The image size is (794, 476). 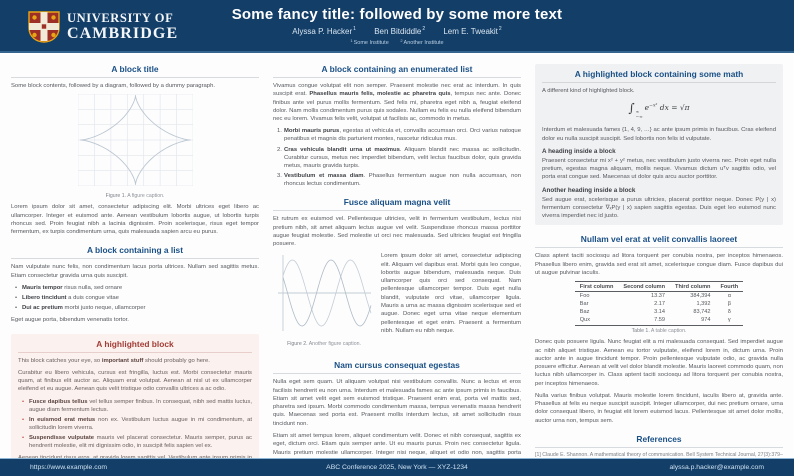 What do you see at coordinates (640, 331) in the screenshot?
I see `table-caption-label: Table 1.` at bounding box center [640, 331].